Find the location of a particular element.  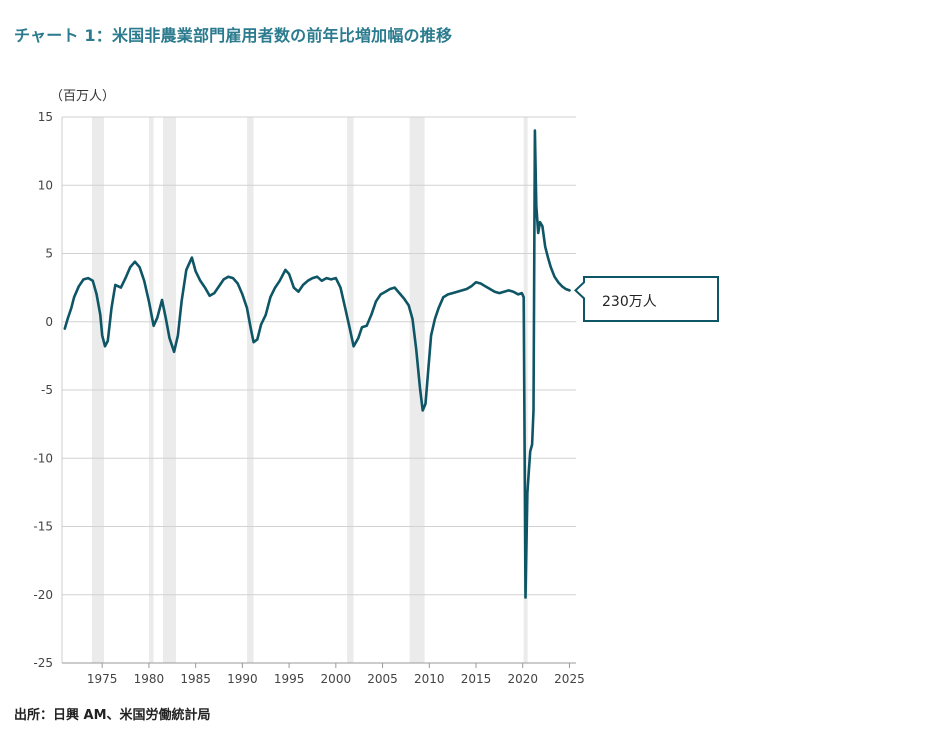

x-tick-label: 2005 is located at coordinates (382, 679).